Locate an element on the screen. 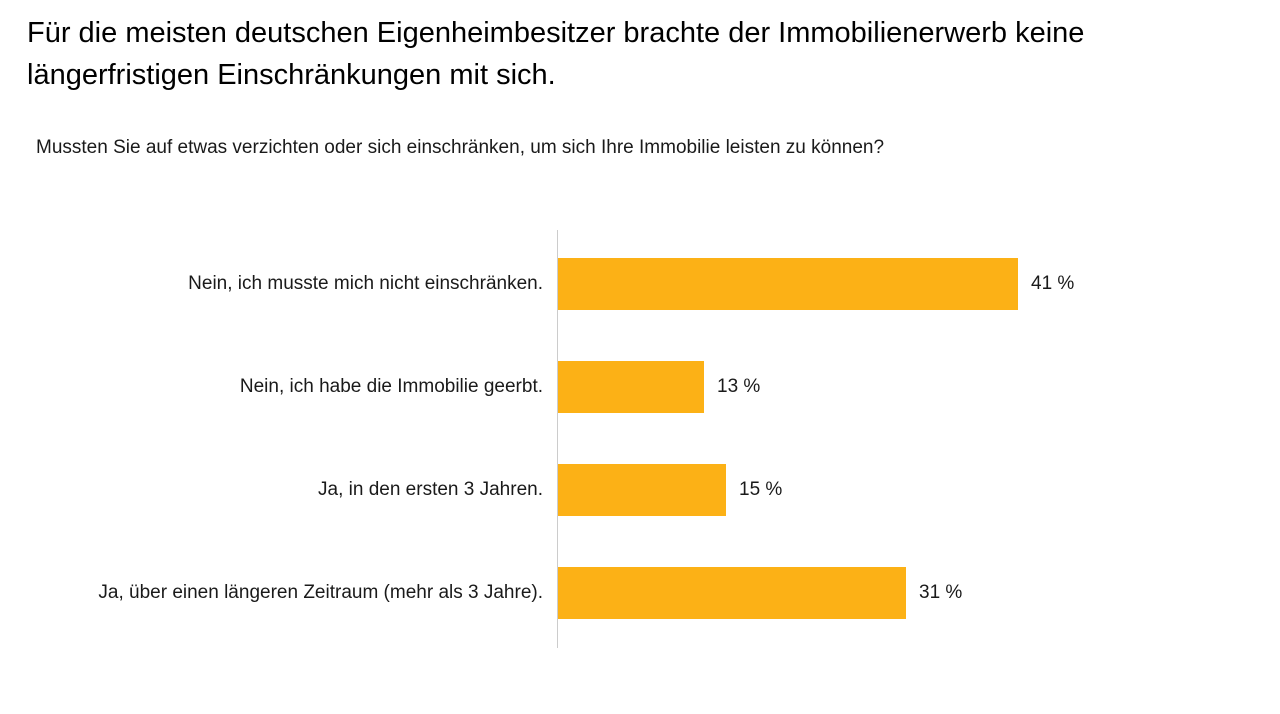  value-label: 41 % is located at coordinates (1053, 283).